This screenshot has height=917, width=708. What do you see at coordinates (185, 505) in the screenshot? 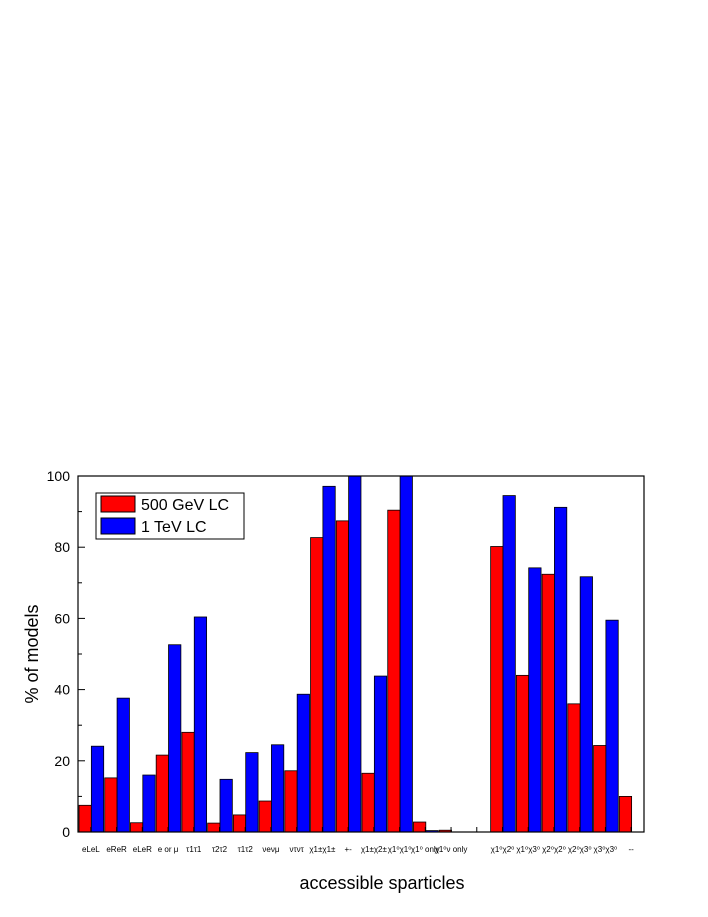
I see `legend-label-500gev: 500 GeV LC` at bounding box center [185, 505].